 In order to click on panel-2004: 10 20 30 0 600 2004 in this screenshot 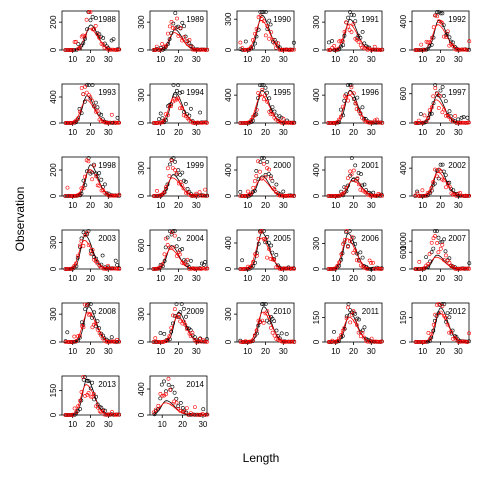, I will do `click(173, 256)`.